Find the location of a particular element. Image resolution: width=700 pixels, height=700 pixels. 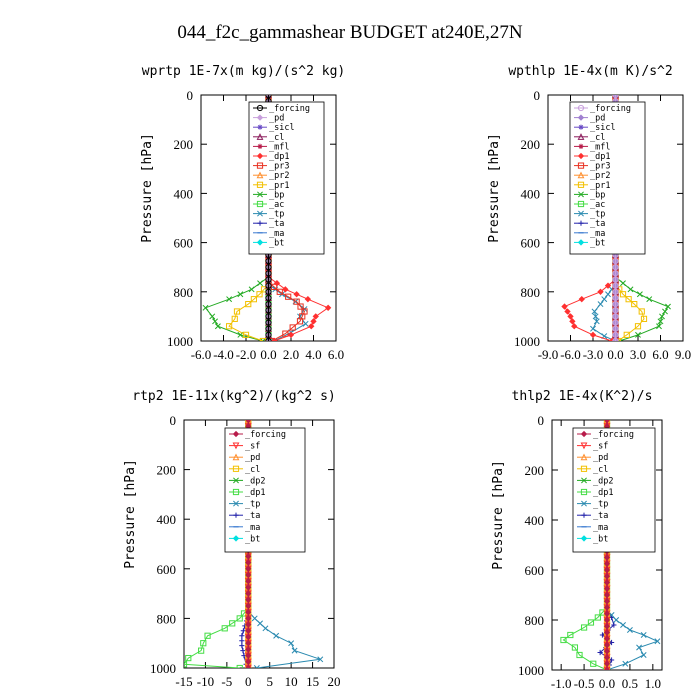

y-tick-label: 1000 is located at coordinates (163, 668).